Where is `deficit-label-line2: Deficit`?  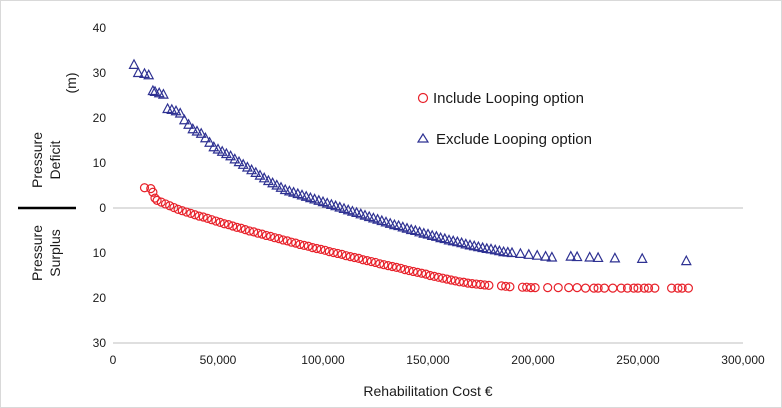 deficit-label-line2: Deficit is located at coordinates (55, 159).